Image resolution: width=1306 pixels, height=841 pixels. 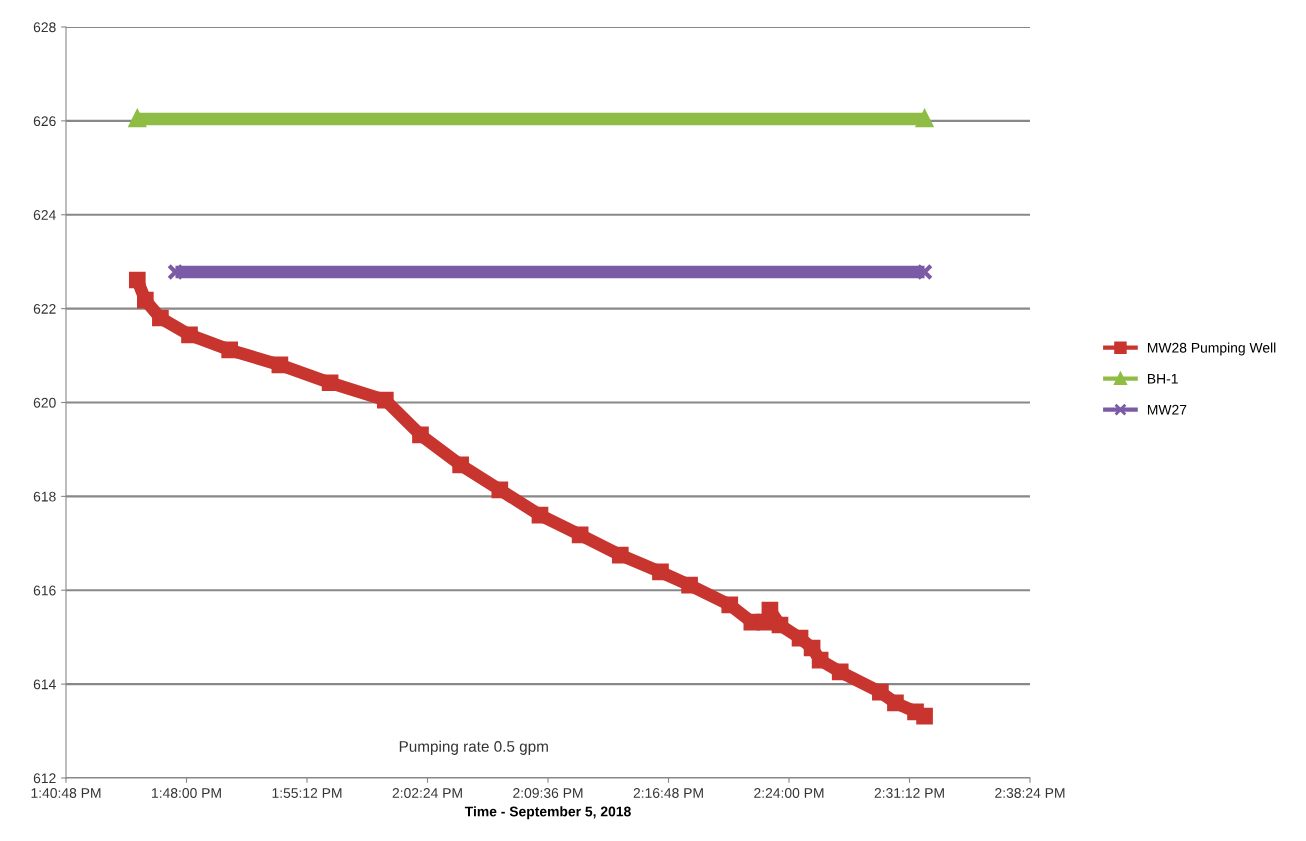 I want to click on legend-label: MW28 Pumping Well, so click(x=1211, y=349).